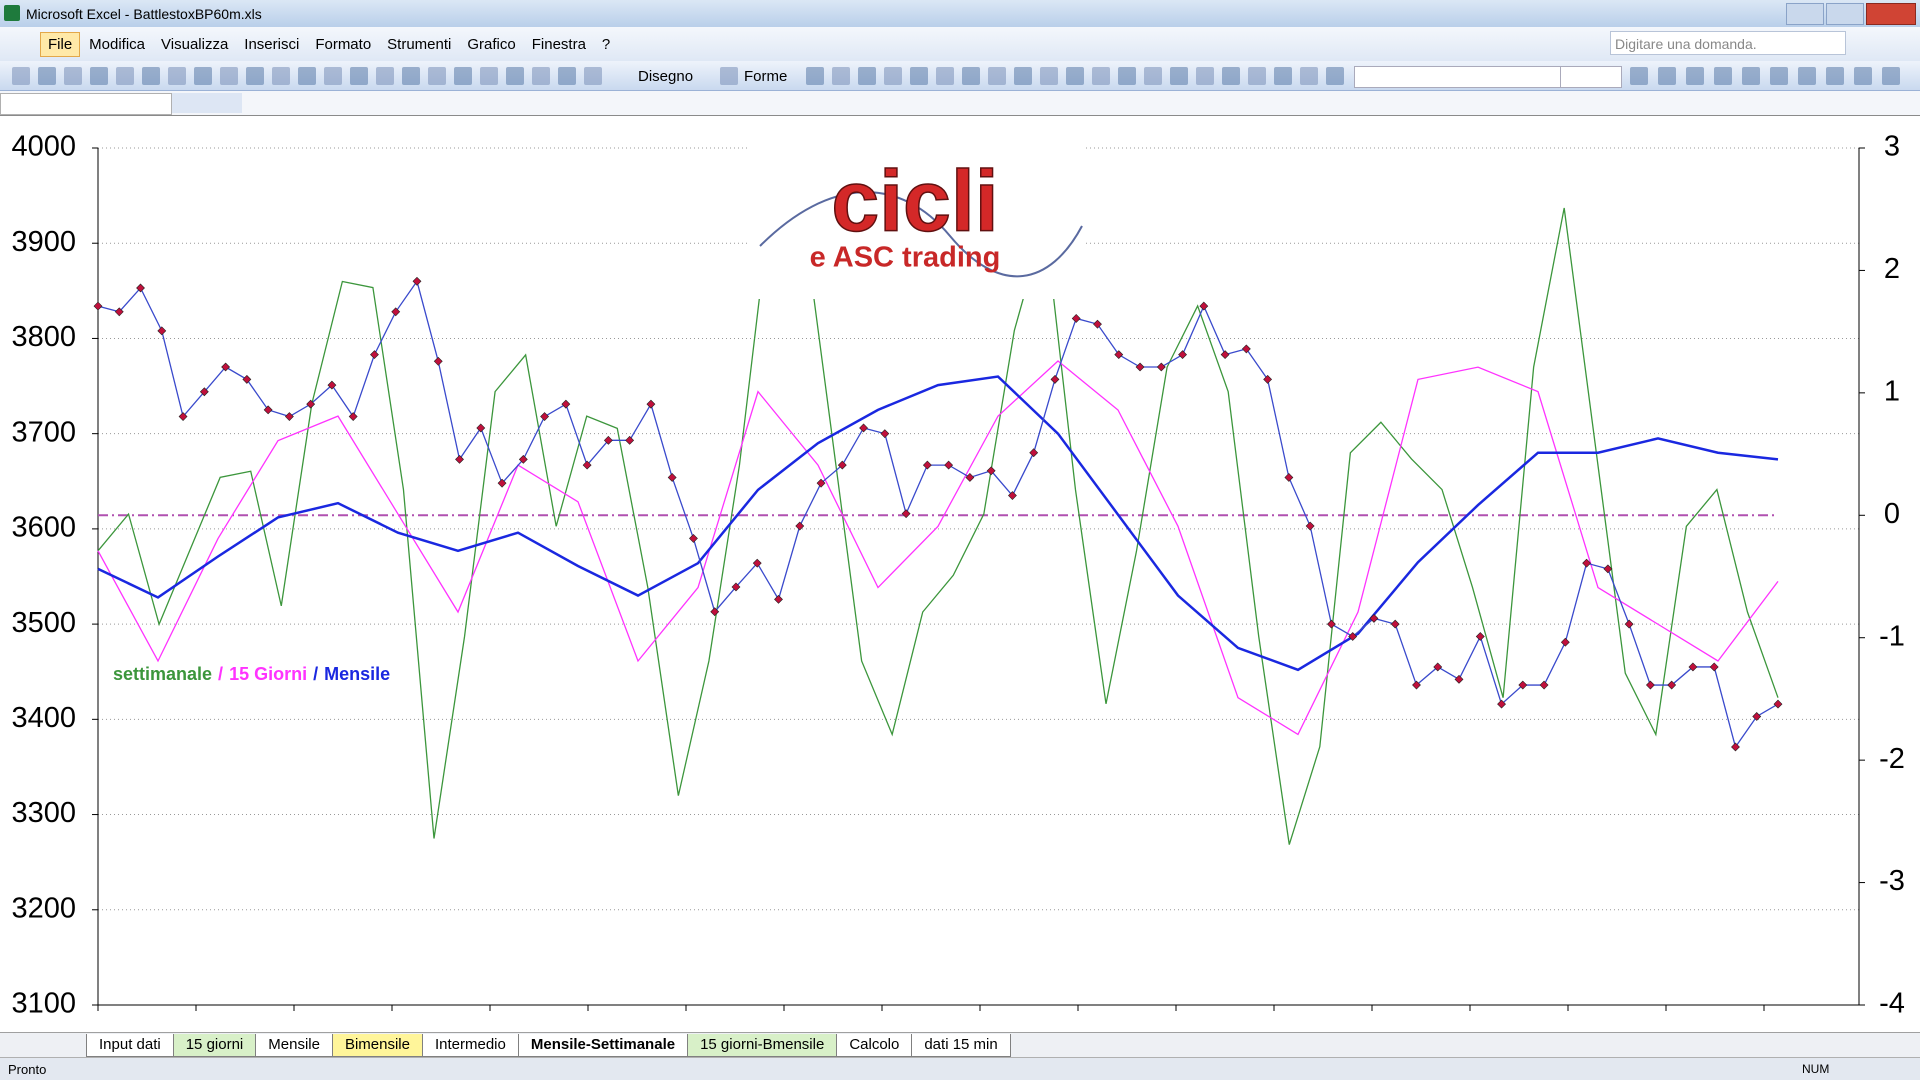 The width and height of the screenshot is (1920, 1080). I want to click on sheet-tab: dati 15 min, so click(961, 1045).